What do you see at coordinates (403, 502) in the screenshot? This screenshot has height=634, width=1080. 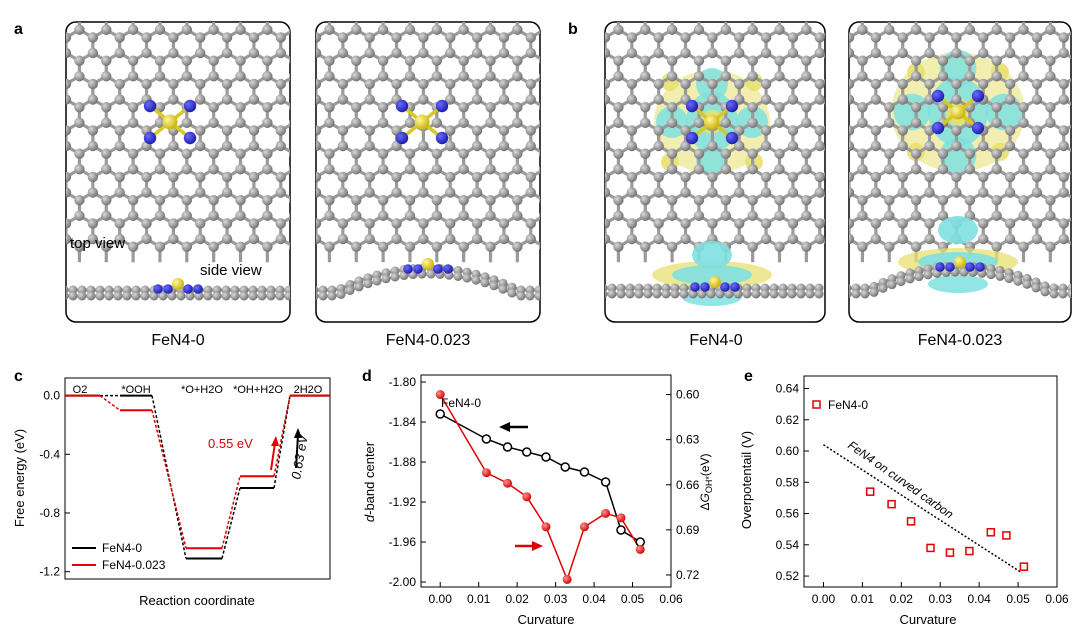 I see `y-tick-label: -1.92` at bounding box center [403, 502].